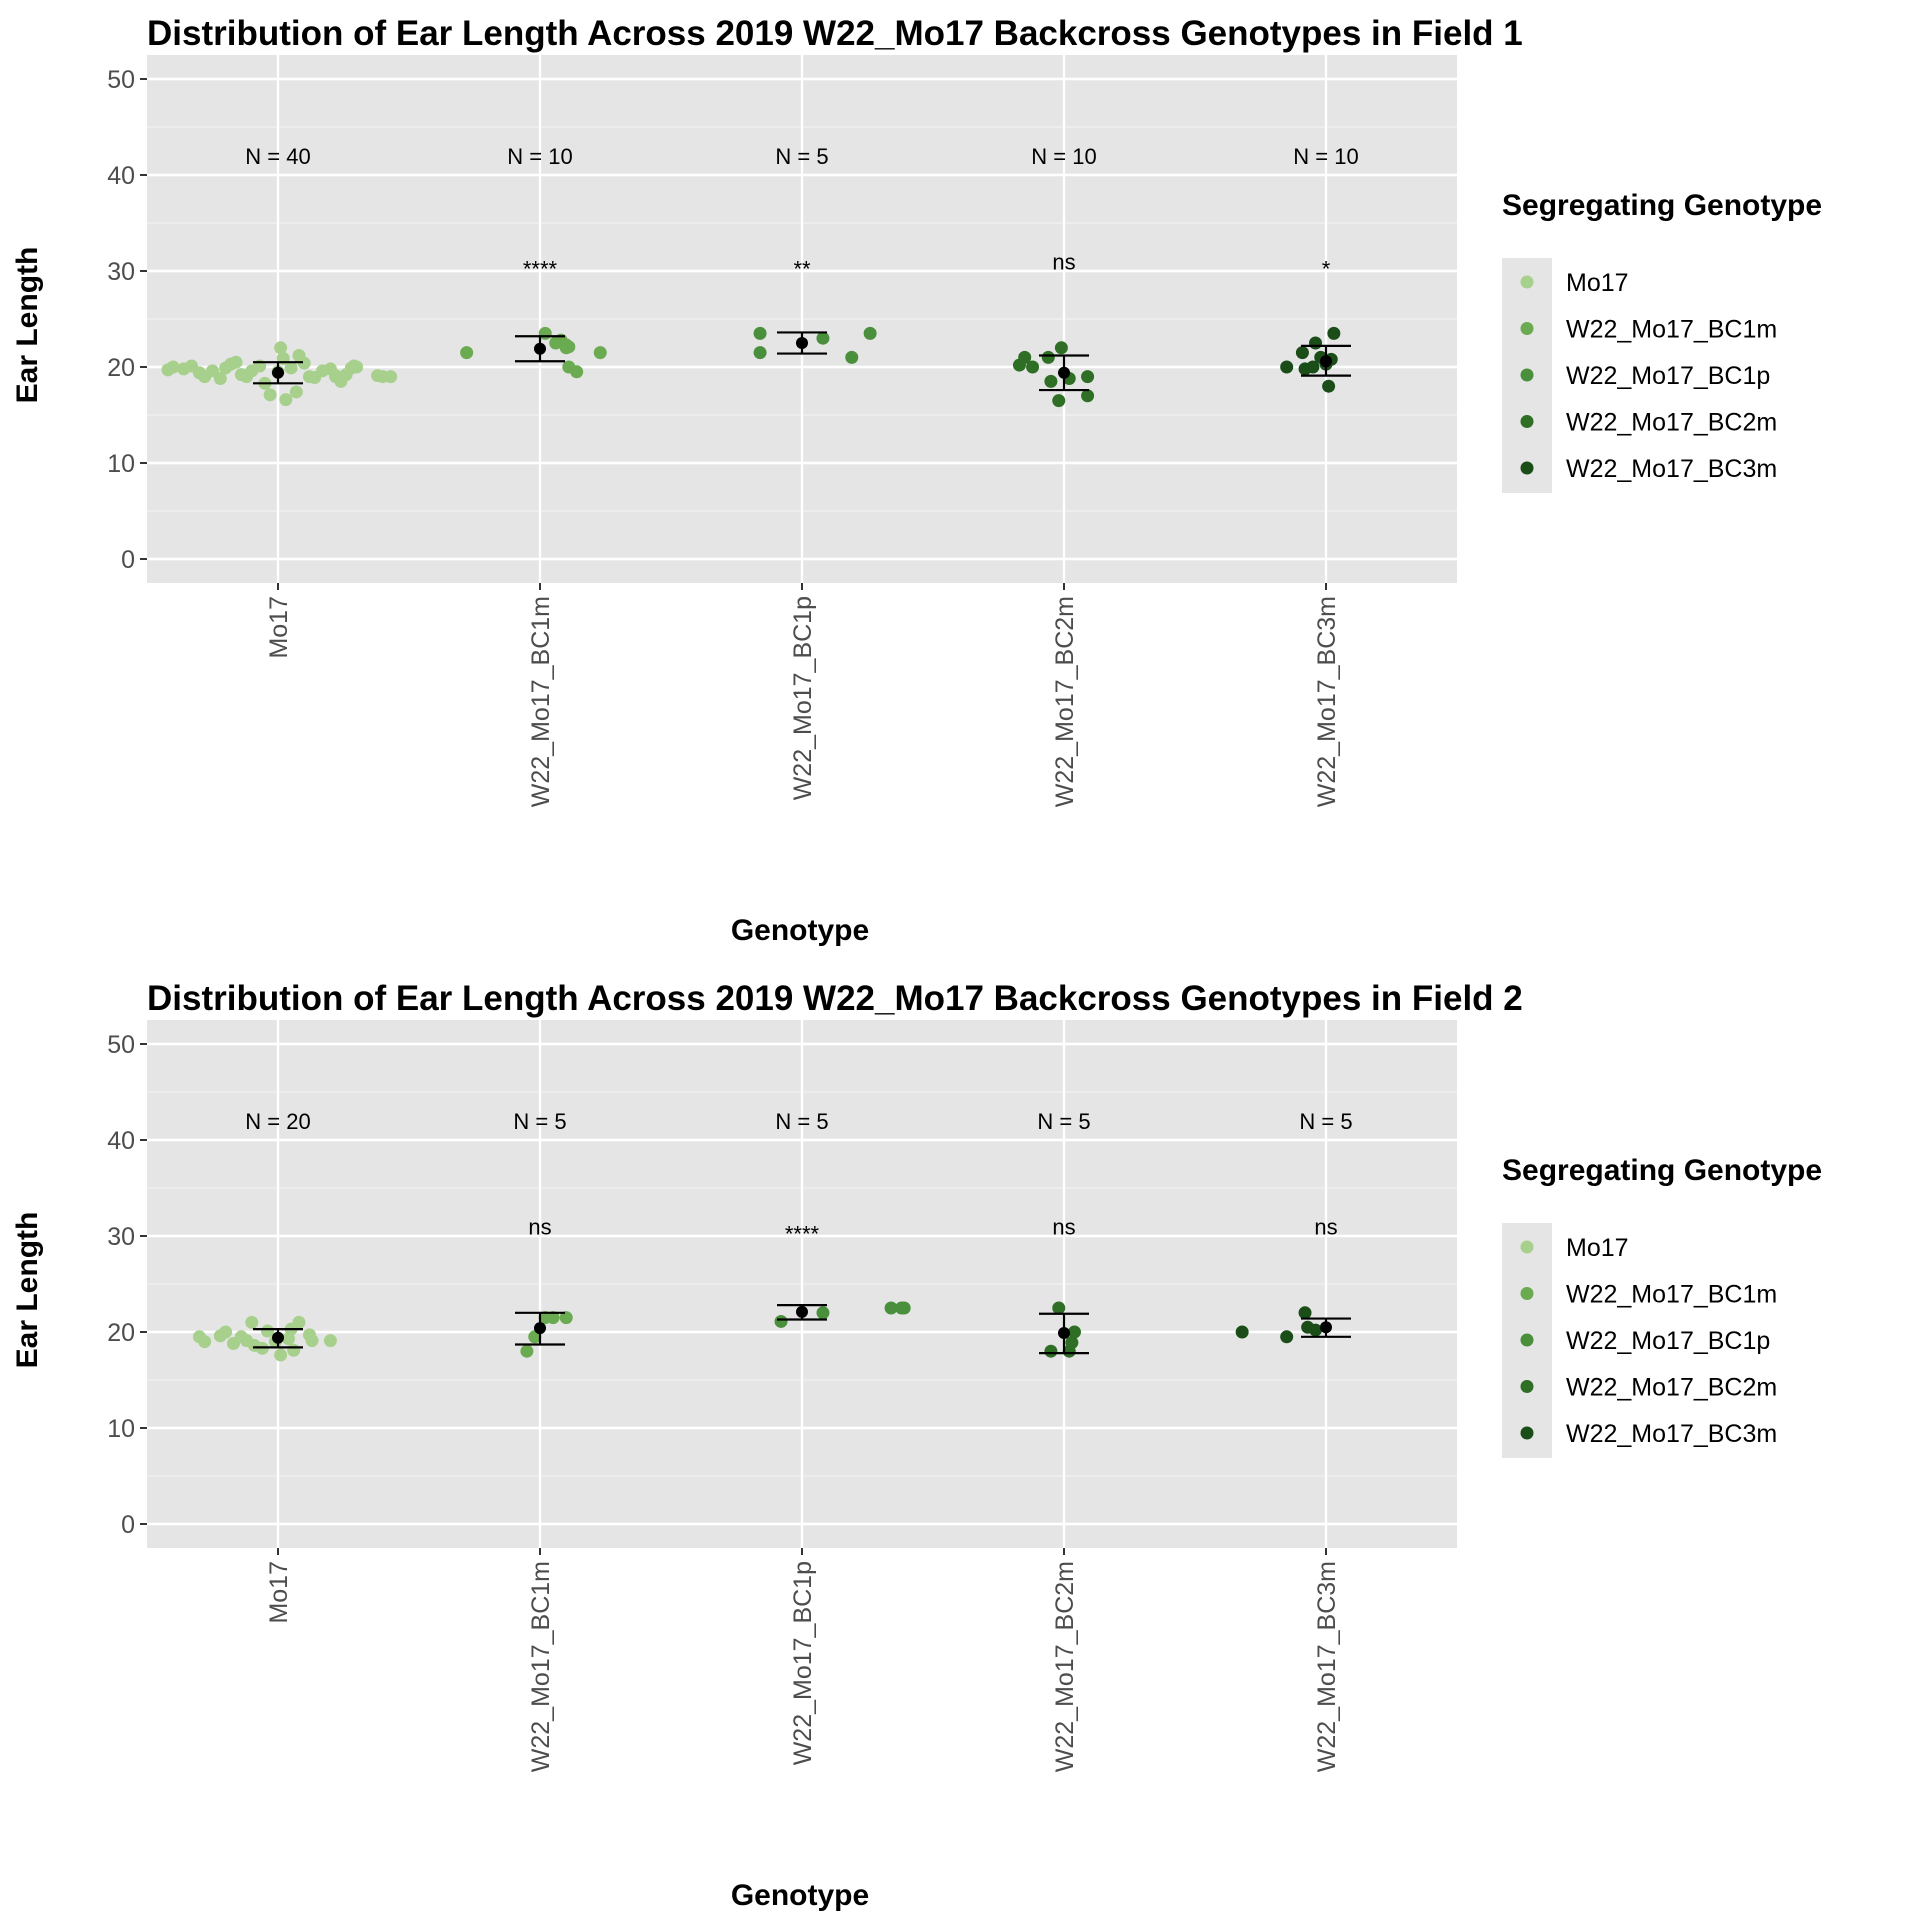 The width and height of the screenshot is (1920, 1925). I want to click on x-tick-label: W22_Mo17_BC3m, so click(1327, 1666).